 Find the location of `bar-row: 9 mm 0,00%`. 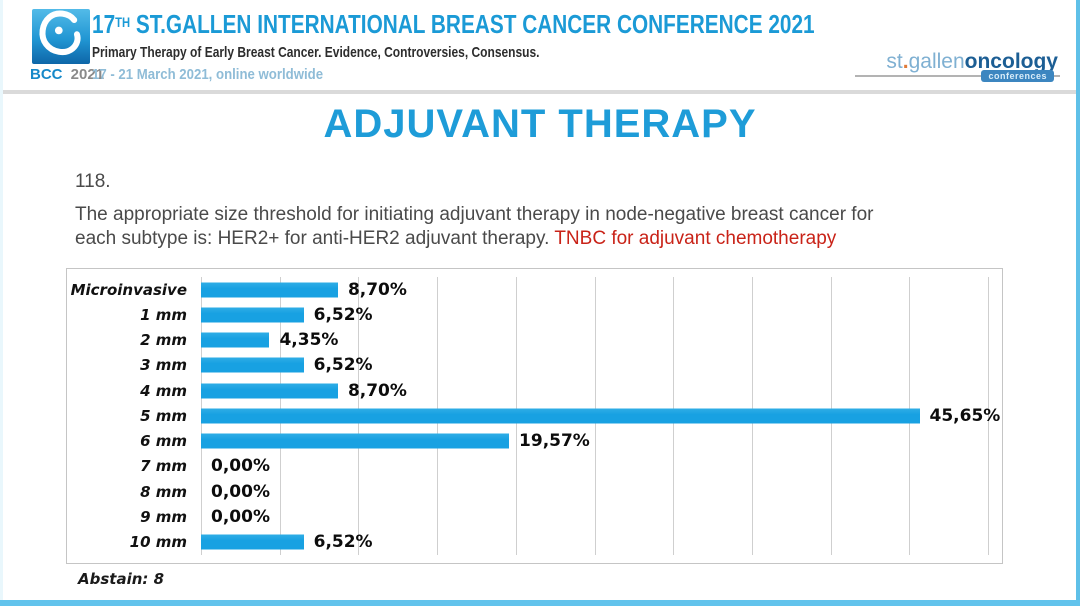

bar-row: 9 mm 0,00% is located at coordinates (529, 516).